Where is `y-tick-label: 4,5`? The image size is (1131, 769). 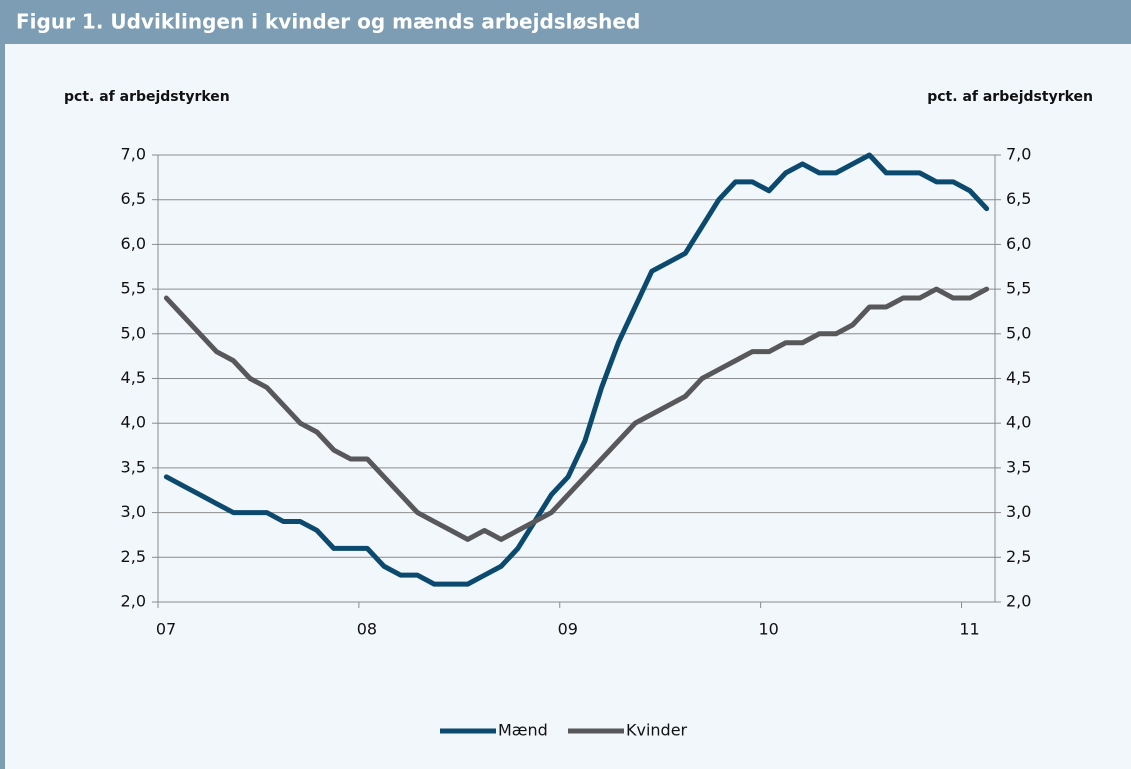 y-tick-label: 4,5 is located at coordinates (133, 377).